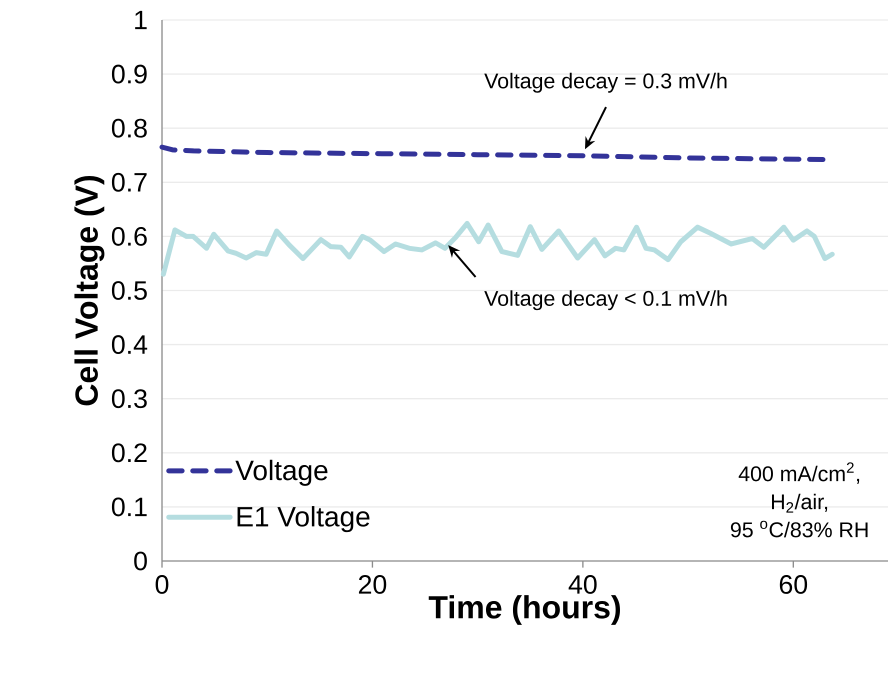  I want to click on x-axis-title: Time (hours), so click(524, 610).